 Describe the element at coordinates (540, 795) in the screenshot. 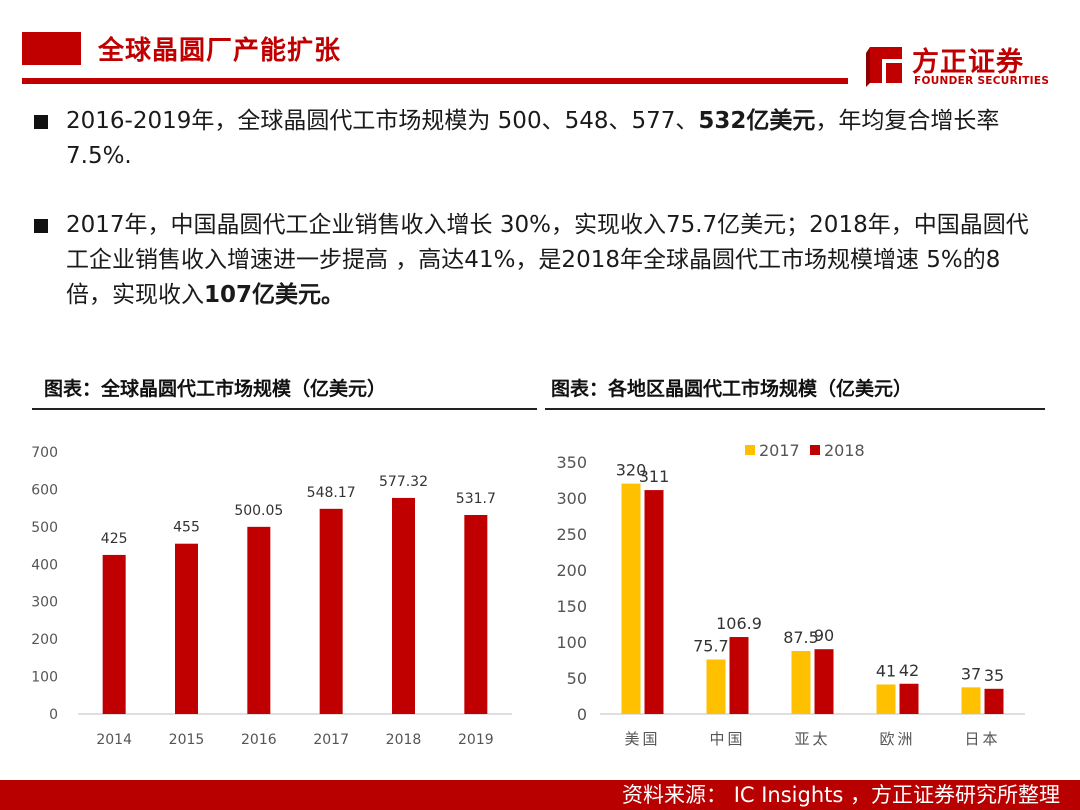

I see `footer-bar: 资料来源： IC Insights ，方正证券研究所整理` at that location.